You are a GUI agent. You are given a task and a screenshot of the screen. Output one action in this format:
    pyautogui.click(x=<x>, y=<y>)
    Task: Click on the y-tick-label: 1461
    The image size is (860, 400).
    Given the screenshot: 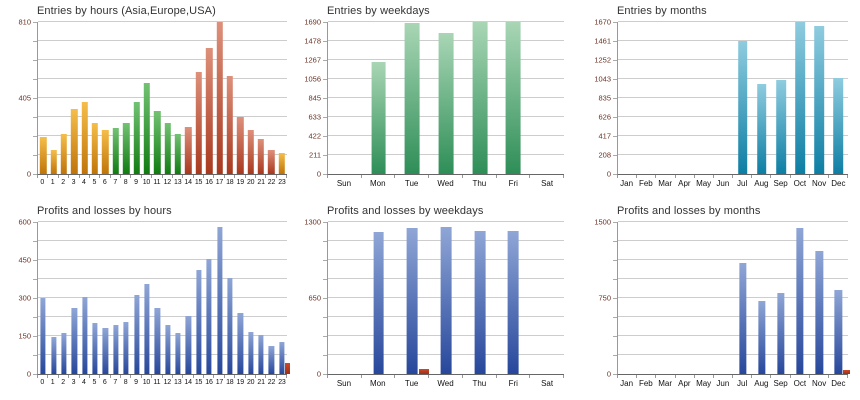 What is the action you would take?
    pyautogui.click(x=602, y=41)
    